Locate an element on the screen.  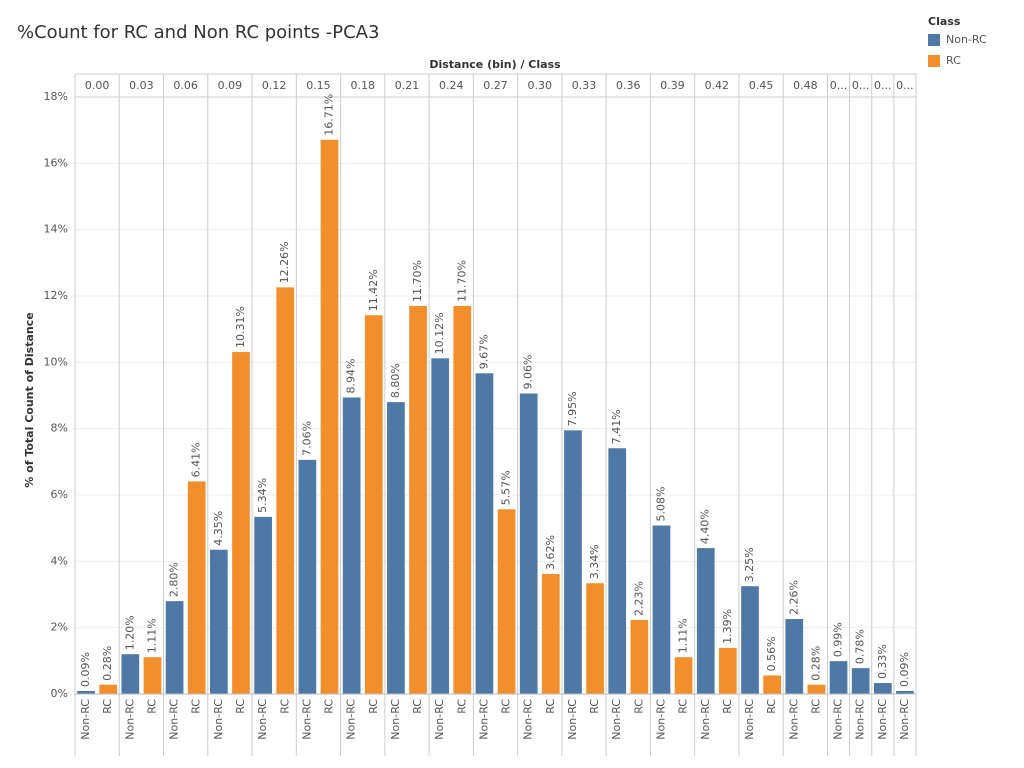
y-tick-label: 0% is located at coordinates (59, 693).